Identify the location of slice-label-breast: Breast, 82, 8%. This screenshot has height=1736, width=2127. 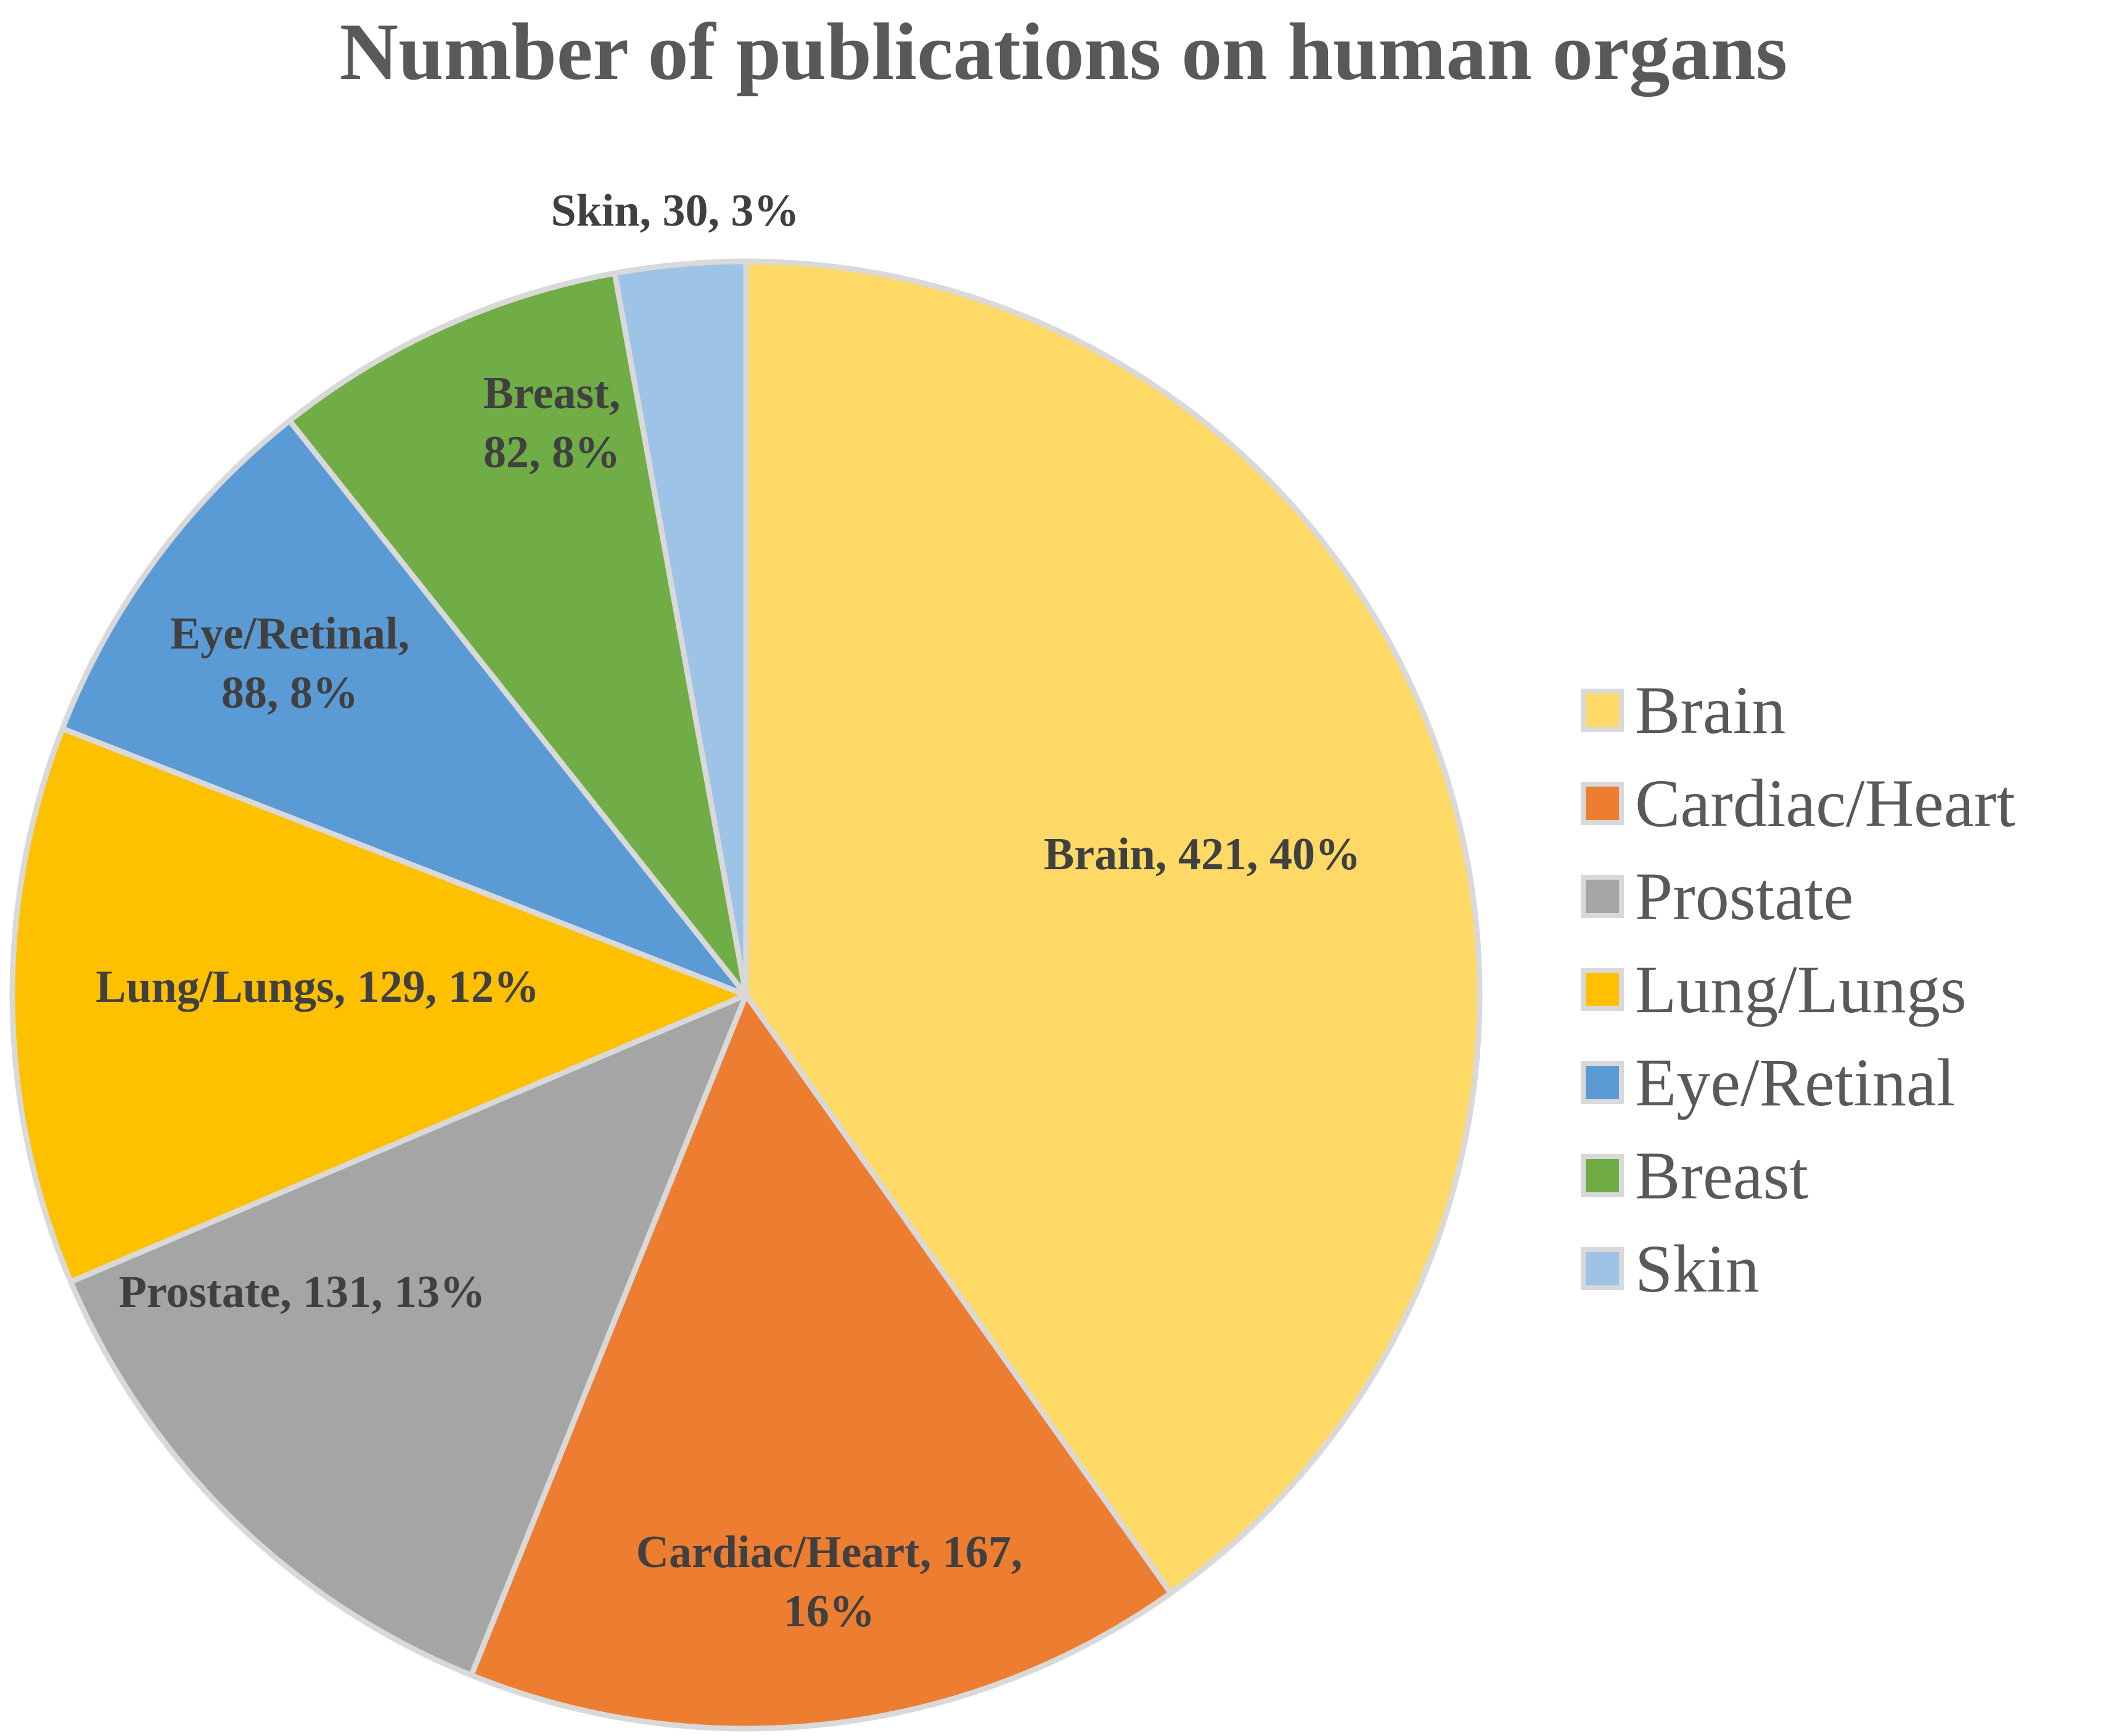
(552, 423).